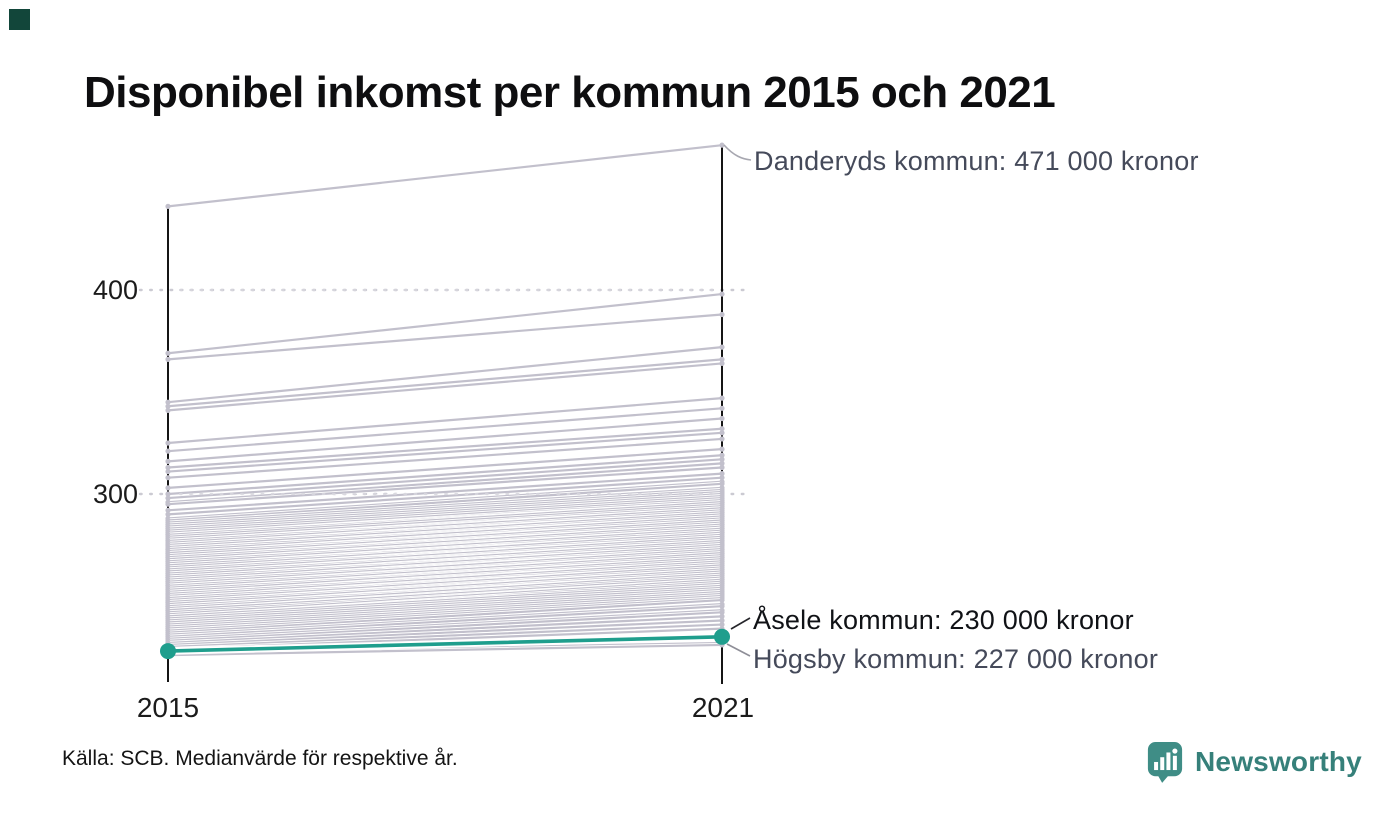  Describe the element at coordinates (956, 659) in the screenshot. I see `annotation-hogsby: Högsby kommun: 227 000 kronor` at that location.